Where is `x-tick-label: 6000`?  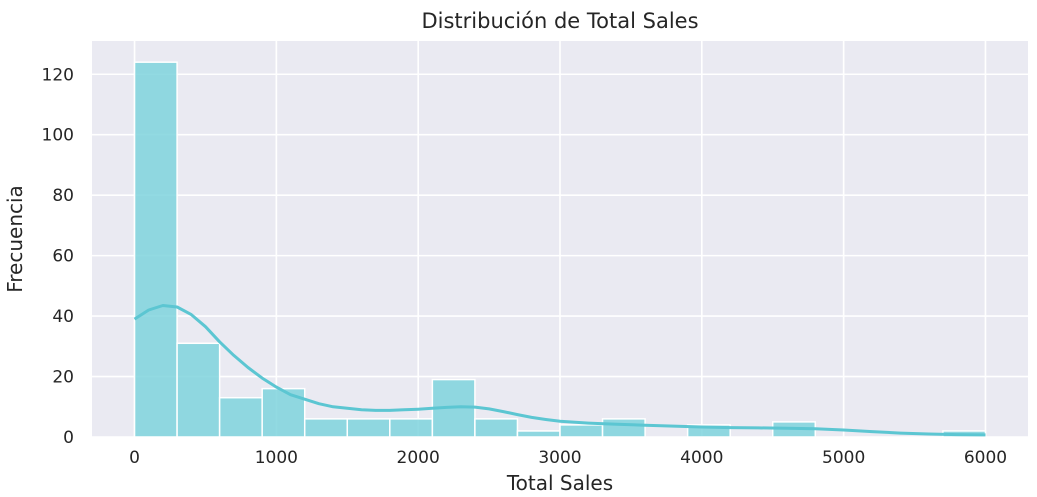 x-tick-label: 6000 is located at coordinates (985, 458).